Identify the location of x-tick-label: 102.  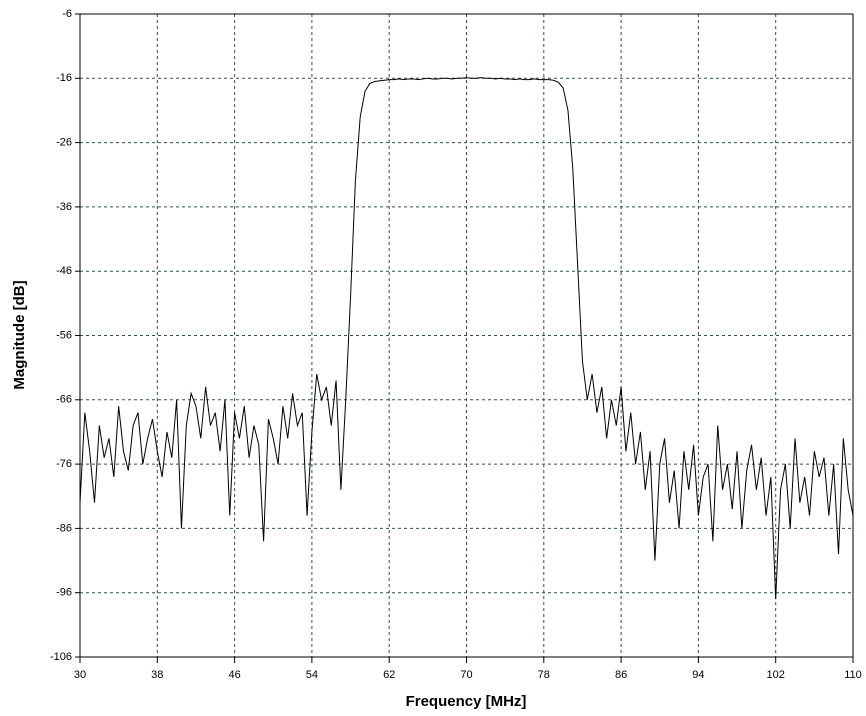
(776, 675).